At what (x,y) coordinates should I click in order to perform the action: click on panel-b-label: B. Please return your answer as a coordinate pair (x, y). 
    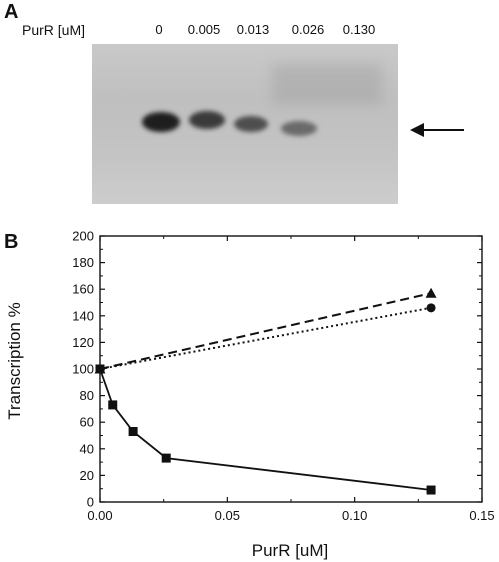
    Looking at the image, I should click on (11, 242).